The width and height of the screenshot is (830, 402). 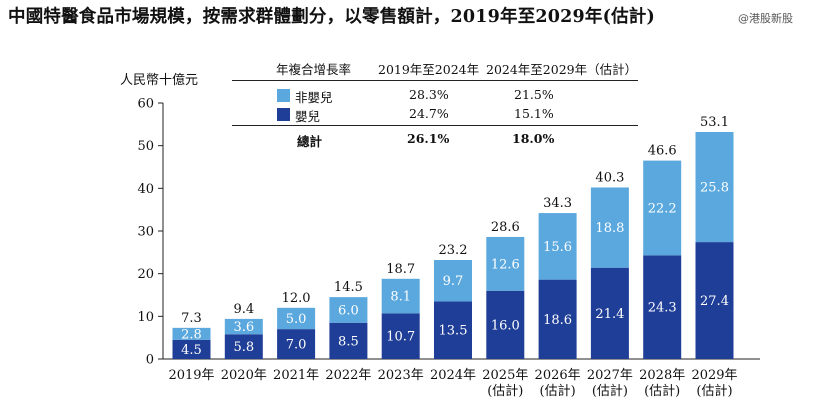 What do you see at coordinates (348, 375) in the screenshot?
I see `x-tick-label: 2022年` at bounding box center [348, 375].